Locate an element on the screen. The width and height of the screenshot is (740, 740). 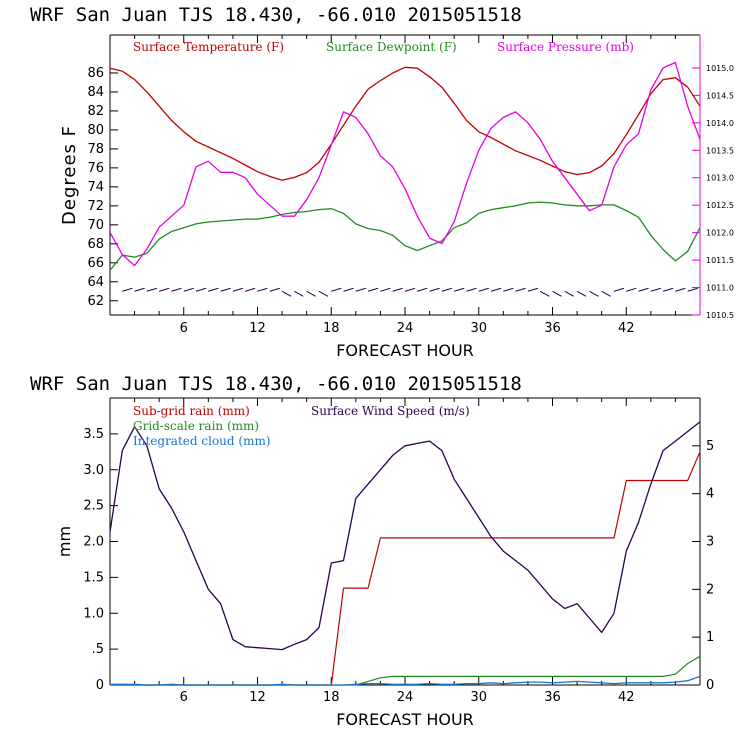
y-tick-label: 3.0 is located at coordinates (93, 470).